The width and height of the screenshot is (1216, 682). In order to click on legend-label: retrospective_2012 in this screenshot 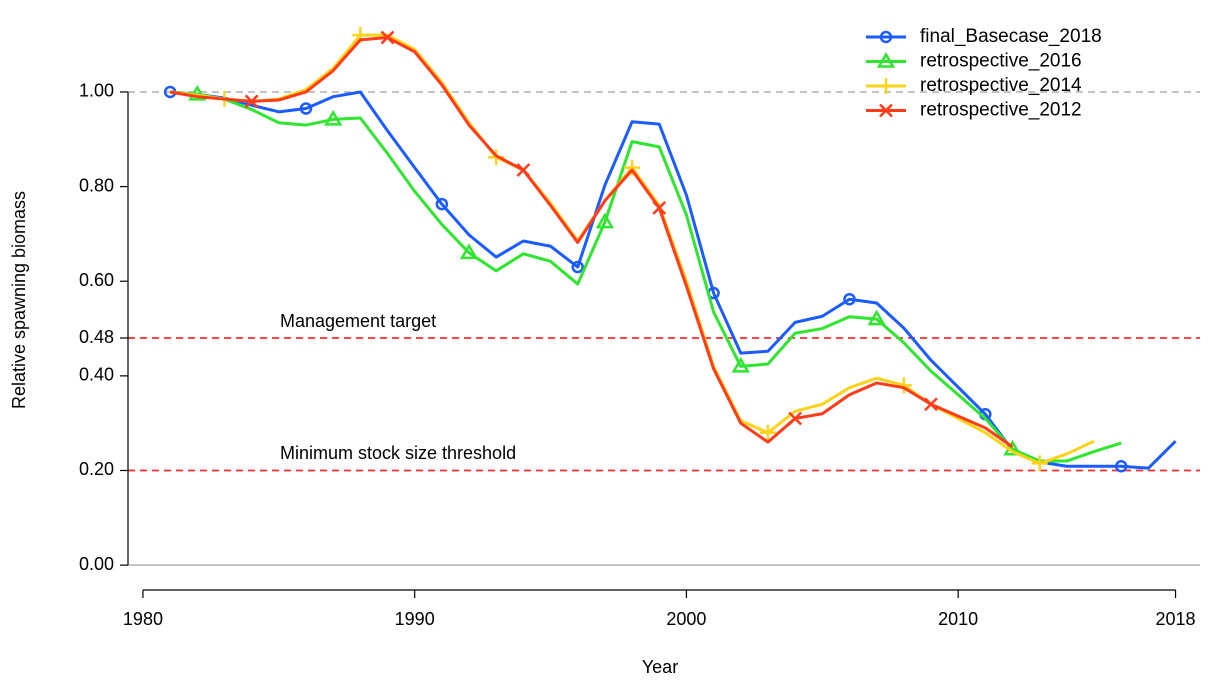, I will do `click(1001, 110)`.